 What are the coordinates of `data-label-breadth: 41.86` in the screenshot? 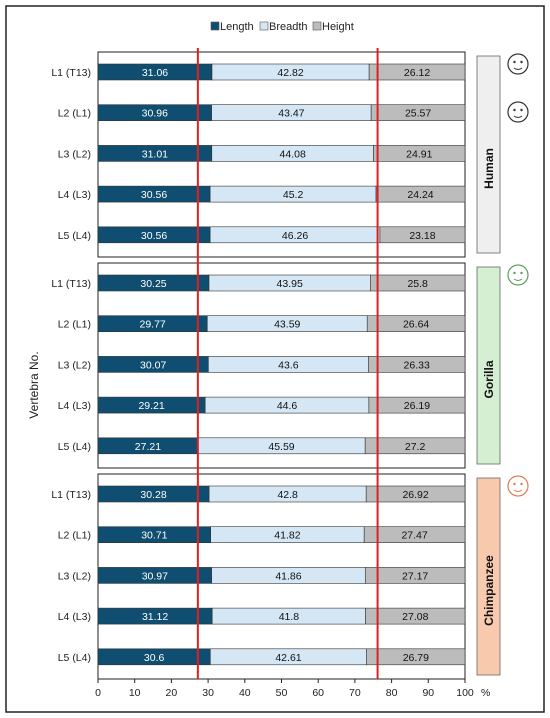 It's located at (288, 576).